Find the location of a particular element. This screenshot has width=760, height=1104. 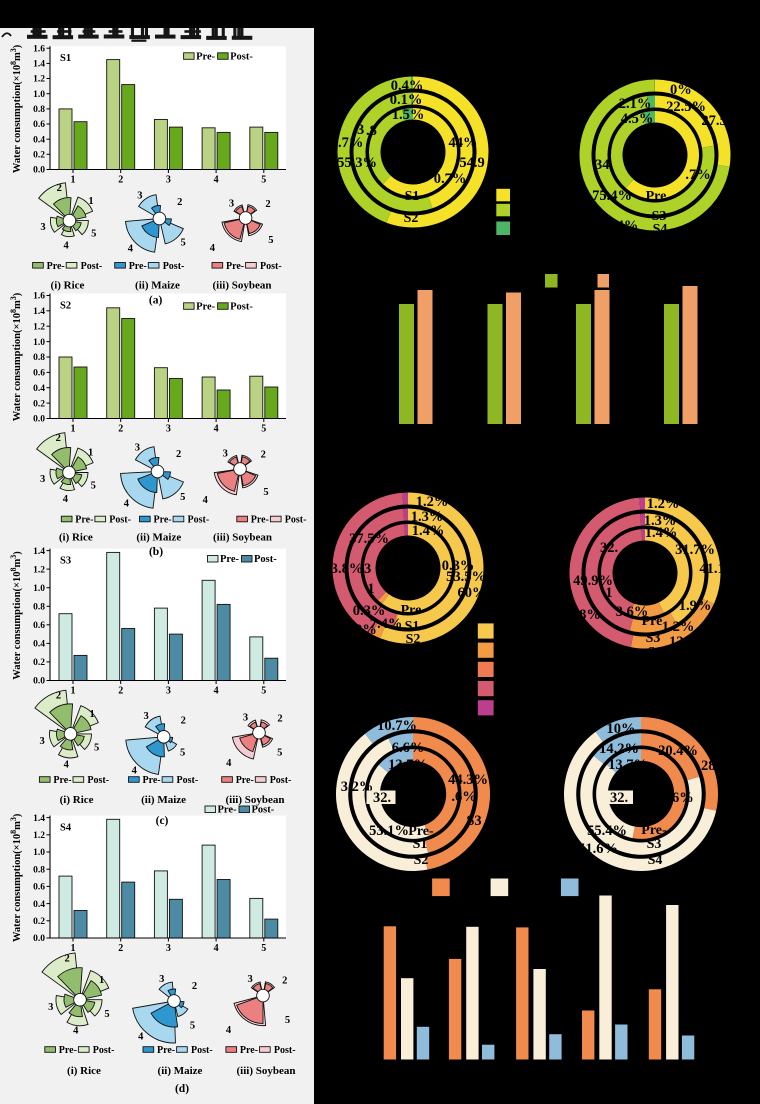

svg-text: 44.3% is located at coordinates (468, 780).